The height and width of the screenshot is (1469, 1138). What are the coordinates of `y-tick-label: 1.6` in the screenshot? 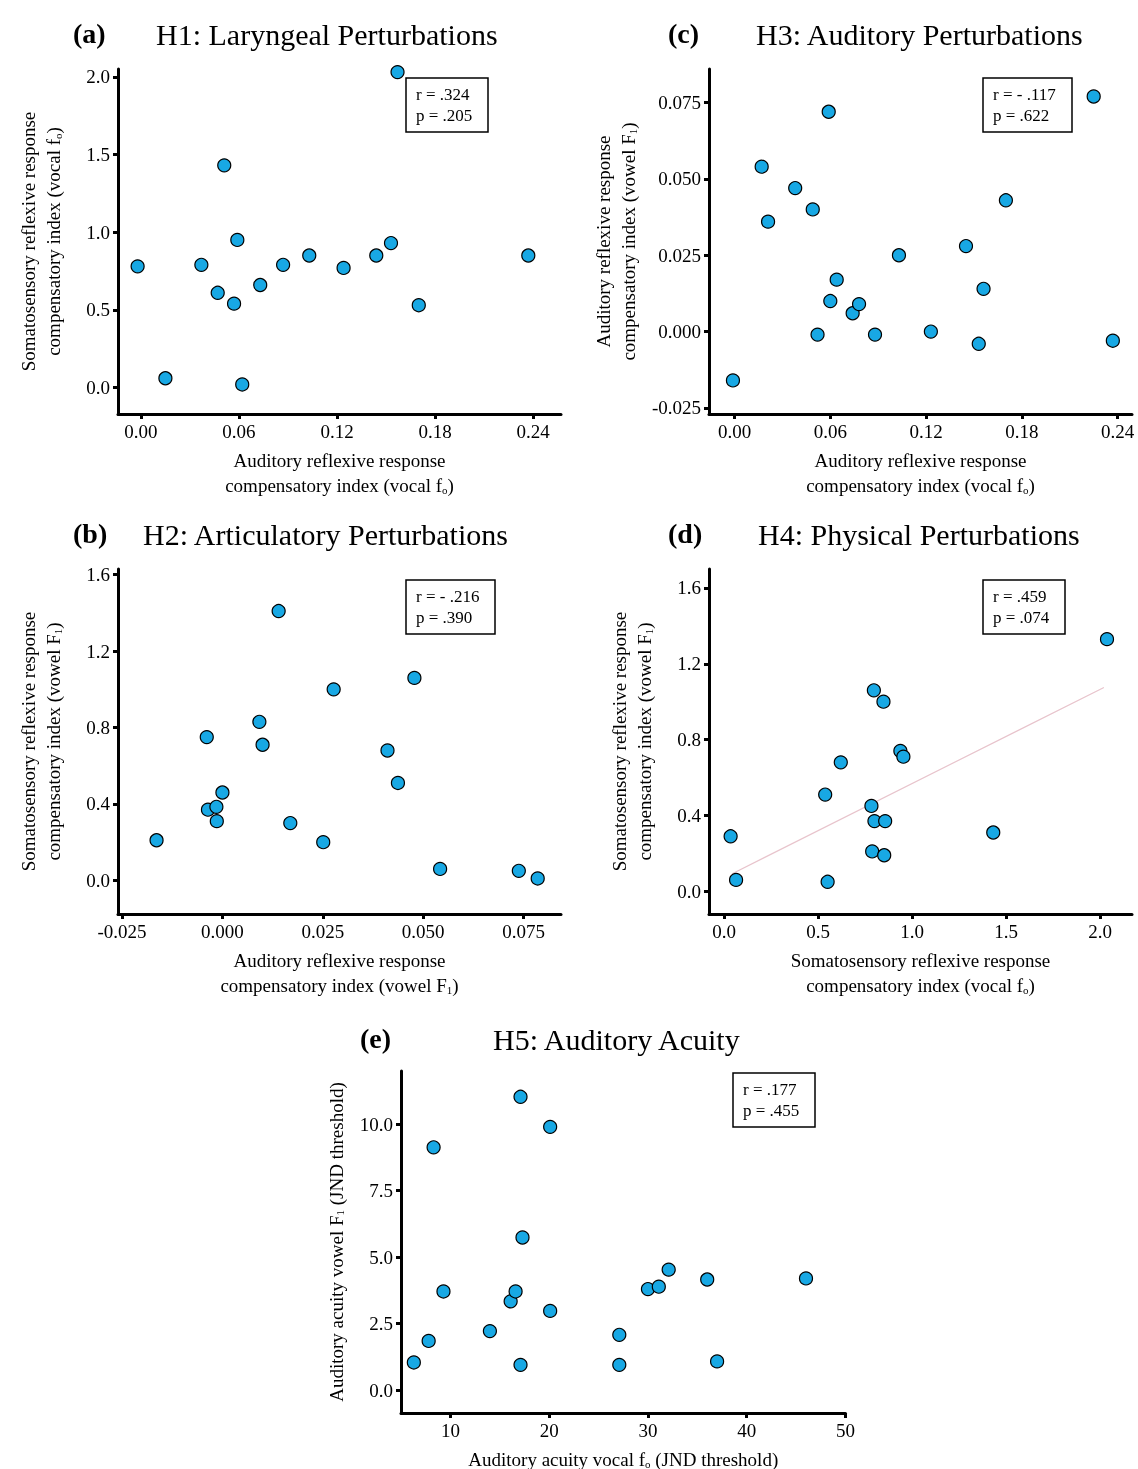 It's located at (689, 588).